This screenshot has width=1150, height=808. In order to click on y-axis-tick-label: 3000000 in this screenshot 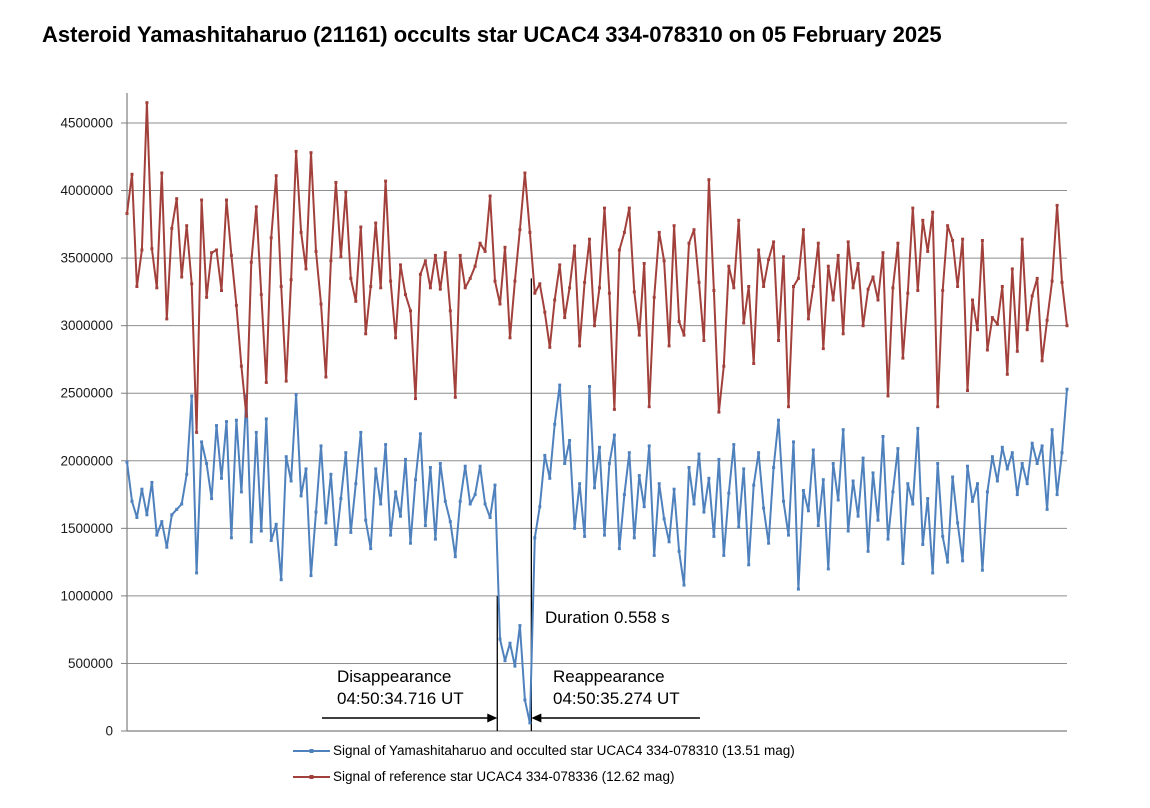, I will do `click(86, 325)`.